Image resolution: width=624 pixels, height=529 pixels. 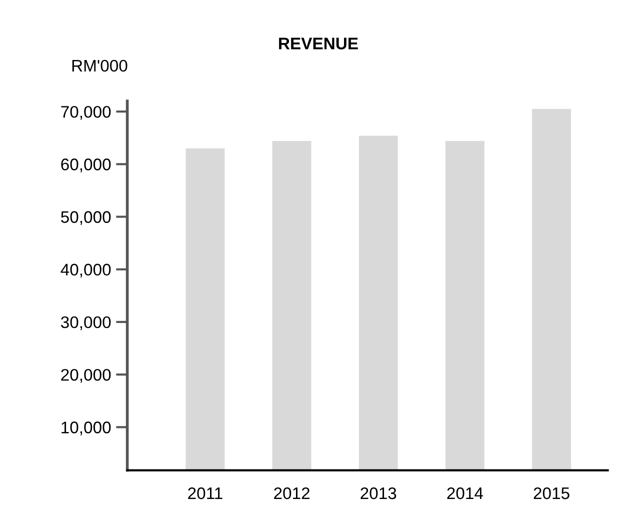 I want to click on chart-title: REVENUE, so click(x=318, y=44).